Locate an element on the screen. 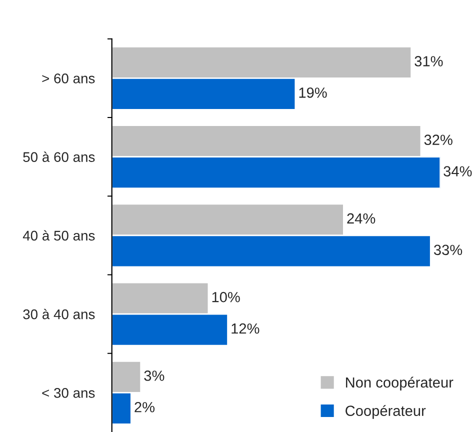 The height and width of the screenshot is (432, 476). data-label: 12% is located at coordinates (246, 328).